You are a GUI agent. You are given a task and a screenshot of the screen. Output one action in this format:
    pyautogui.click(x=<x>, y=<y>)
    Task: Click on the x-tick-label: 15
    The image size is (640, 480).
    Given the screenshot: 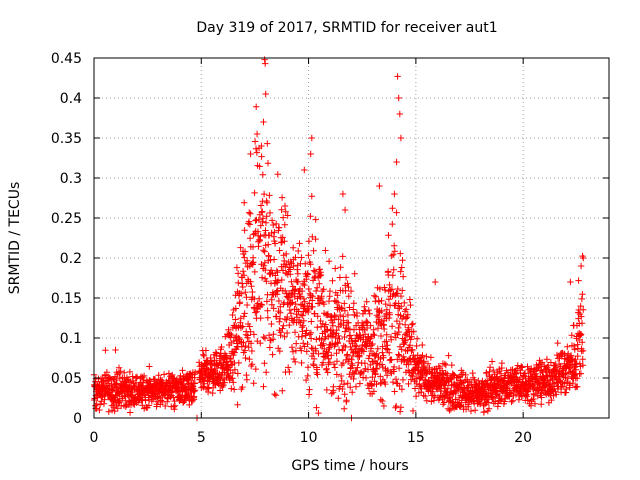 What is the action you would take?
    pyautogui.click(x=416, y=438)
    